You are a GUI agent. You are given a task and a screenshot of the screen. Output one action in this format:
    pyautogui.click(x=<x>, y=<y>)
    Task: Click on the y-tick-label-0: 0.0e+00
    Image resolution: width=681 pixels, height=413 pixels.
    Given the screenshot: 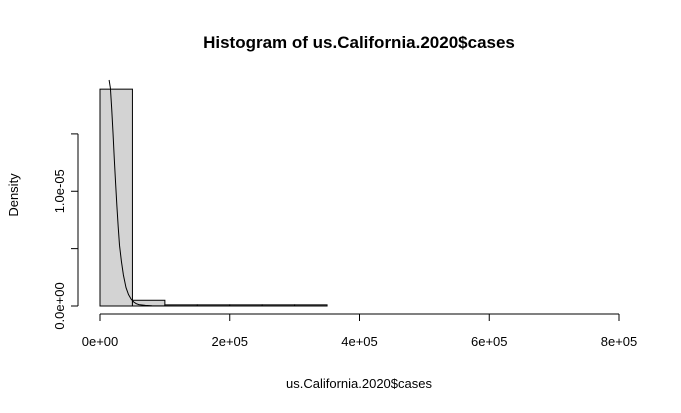 What is the action you would take?
    pyautogui.click(x=59, y=305)
    